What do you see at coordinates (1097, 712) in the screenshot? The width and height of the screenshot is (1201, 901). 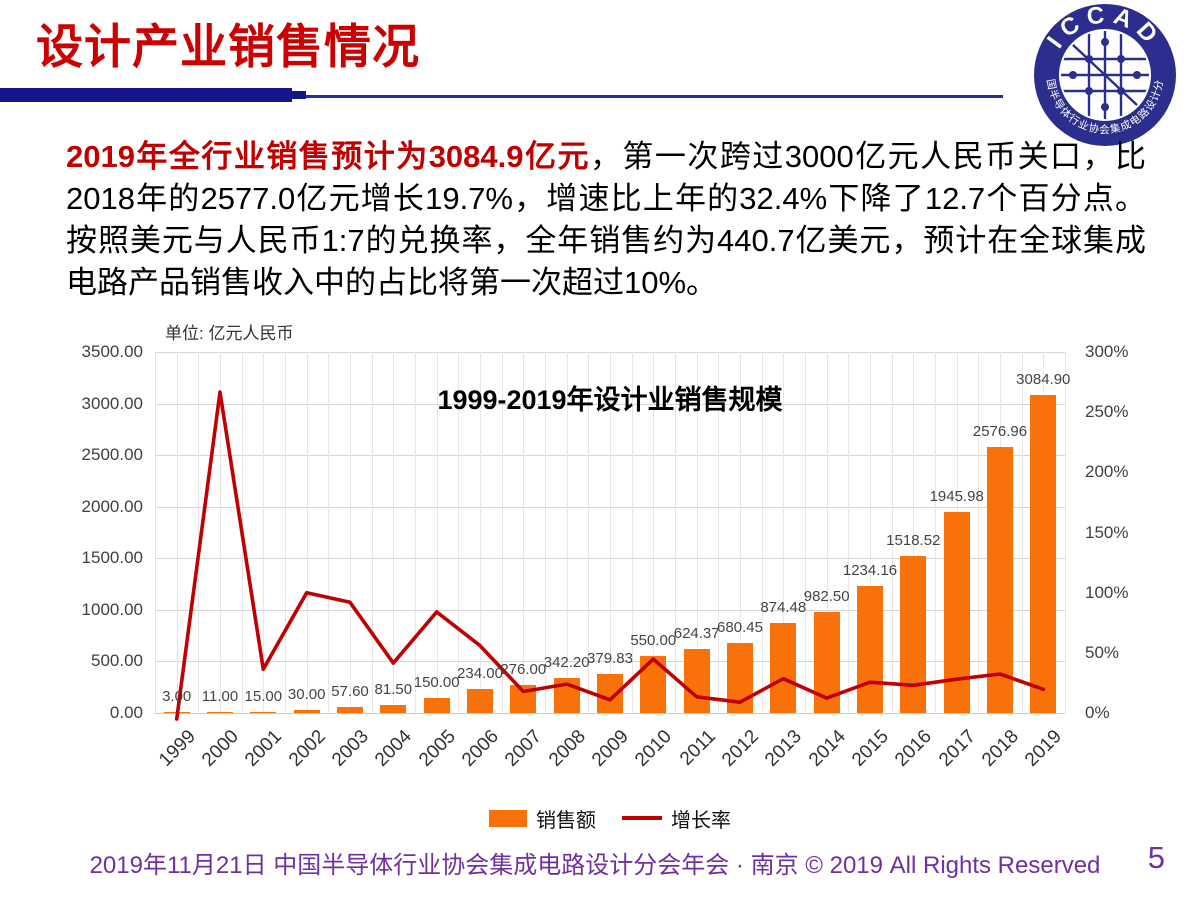 I see `right-axis-tick: 0%` at bounding box center [1097, 712].